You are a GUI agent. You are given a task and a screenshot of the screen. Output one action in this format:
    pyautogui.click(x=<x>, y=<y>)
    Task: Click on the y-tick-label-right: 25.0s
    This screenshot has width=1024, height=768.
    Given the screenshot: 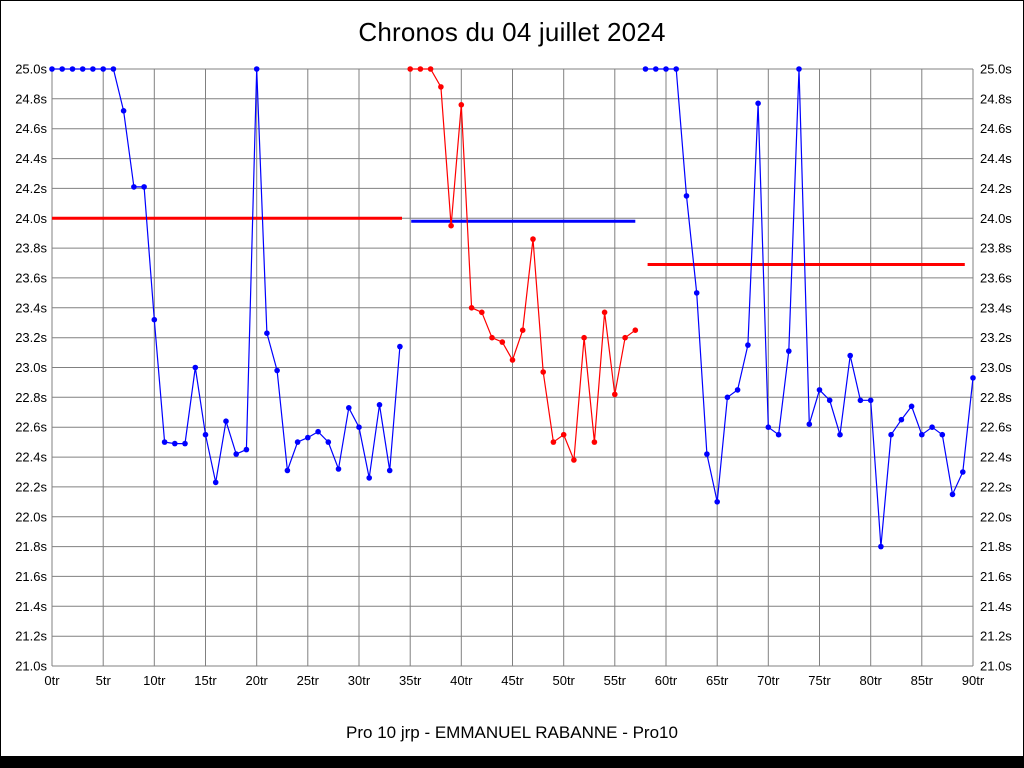 What is the action you would take?
    pyautogui.click(x=996, y=69)
    